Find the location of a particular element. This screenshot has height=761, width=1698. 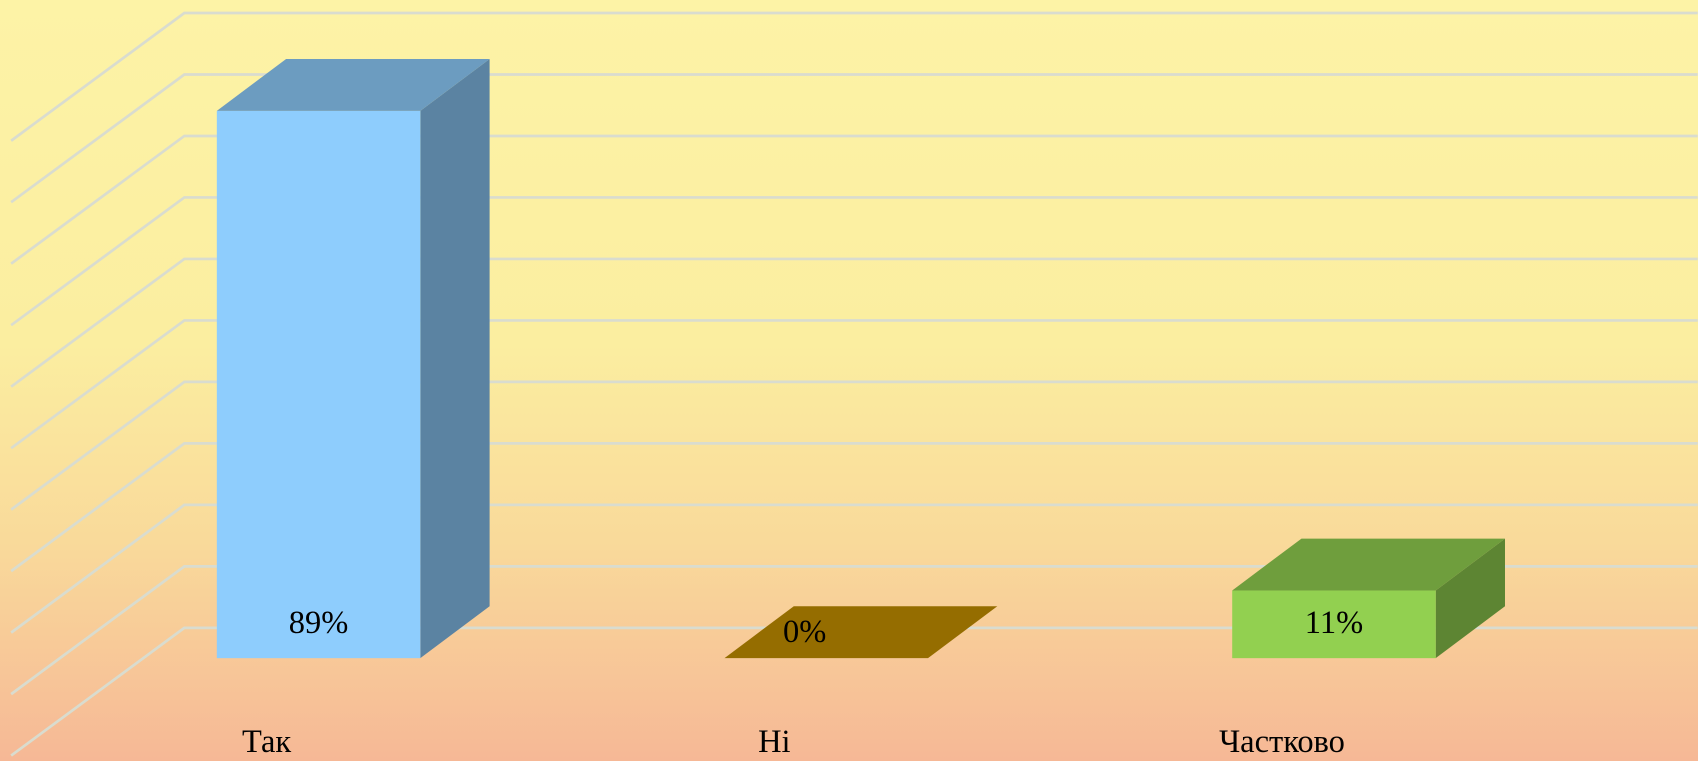

x-tick-label: Ні is located at coordinates (774, 742).